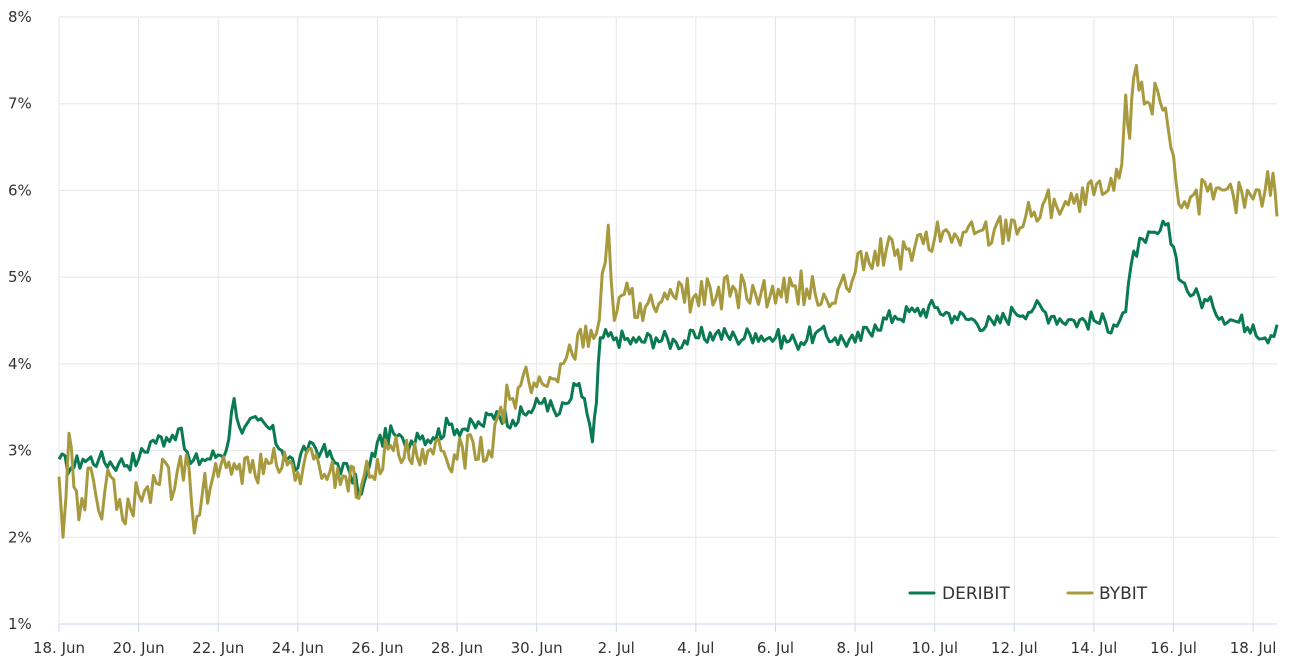 The height and width of the screenshot is (667, 1306). Describe the element at coordinates (20, 190) in the screenshot. I see `y-tick-label: 6%` at that location.